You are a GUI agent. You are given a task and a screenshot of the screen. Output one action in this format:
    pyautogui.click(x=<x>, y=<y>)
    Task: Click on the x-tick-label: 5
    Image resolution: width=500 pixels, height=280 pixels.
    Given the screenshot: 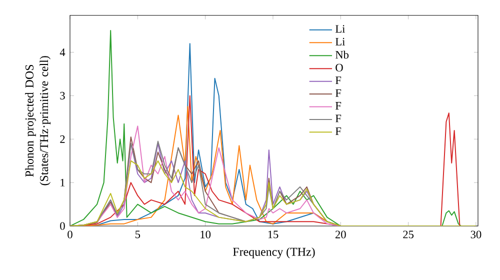 What is the action you would take?
    pyautogui.click(x=137, y=234)
    